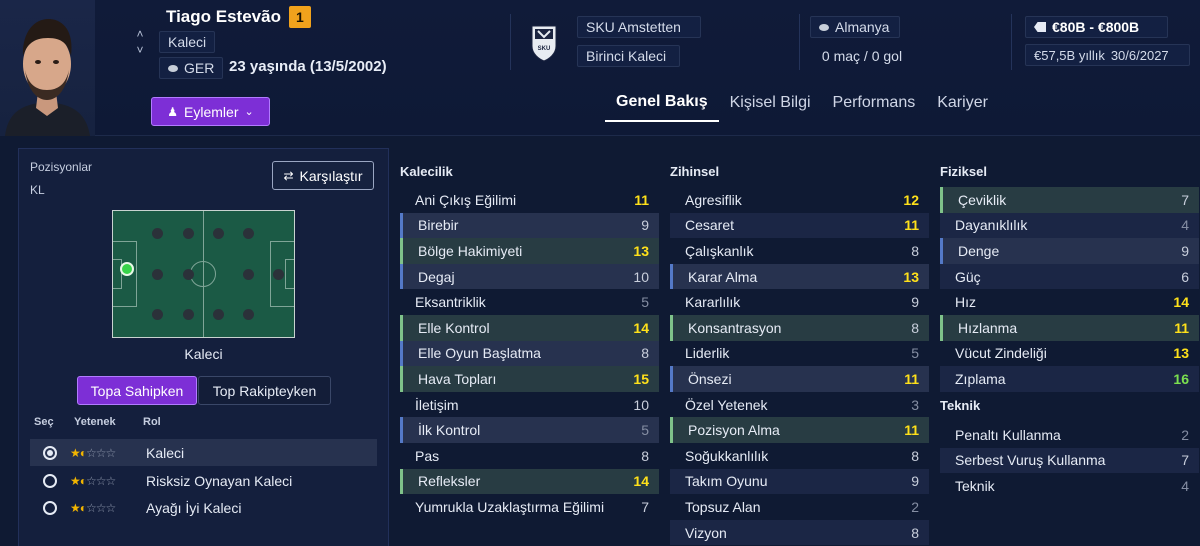 This screenshot has height=546, width=1200. I want to click on attribute-row: İlk Kontrol 5, so click(529, 430).